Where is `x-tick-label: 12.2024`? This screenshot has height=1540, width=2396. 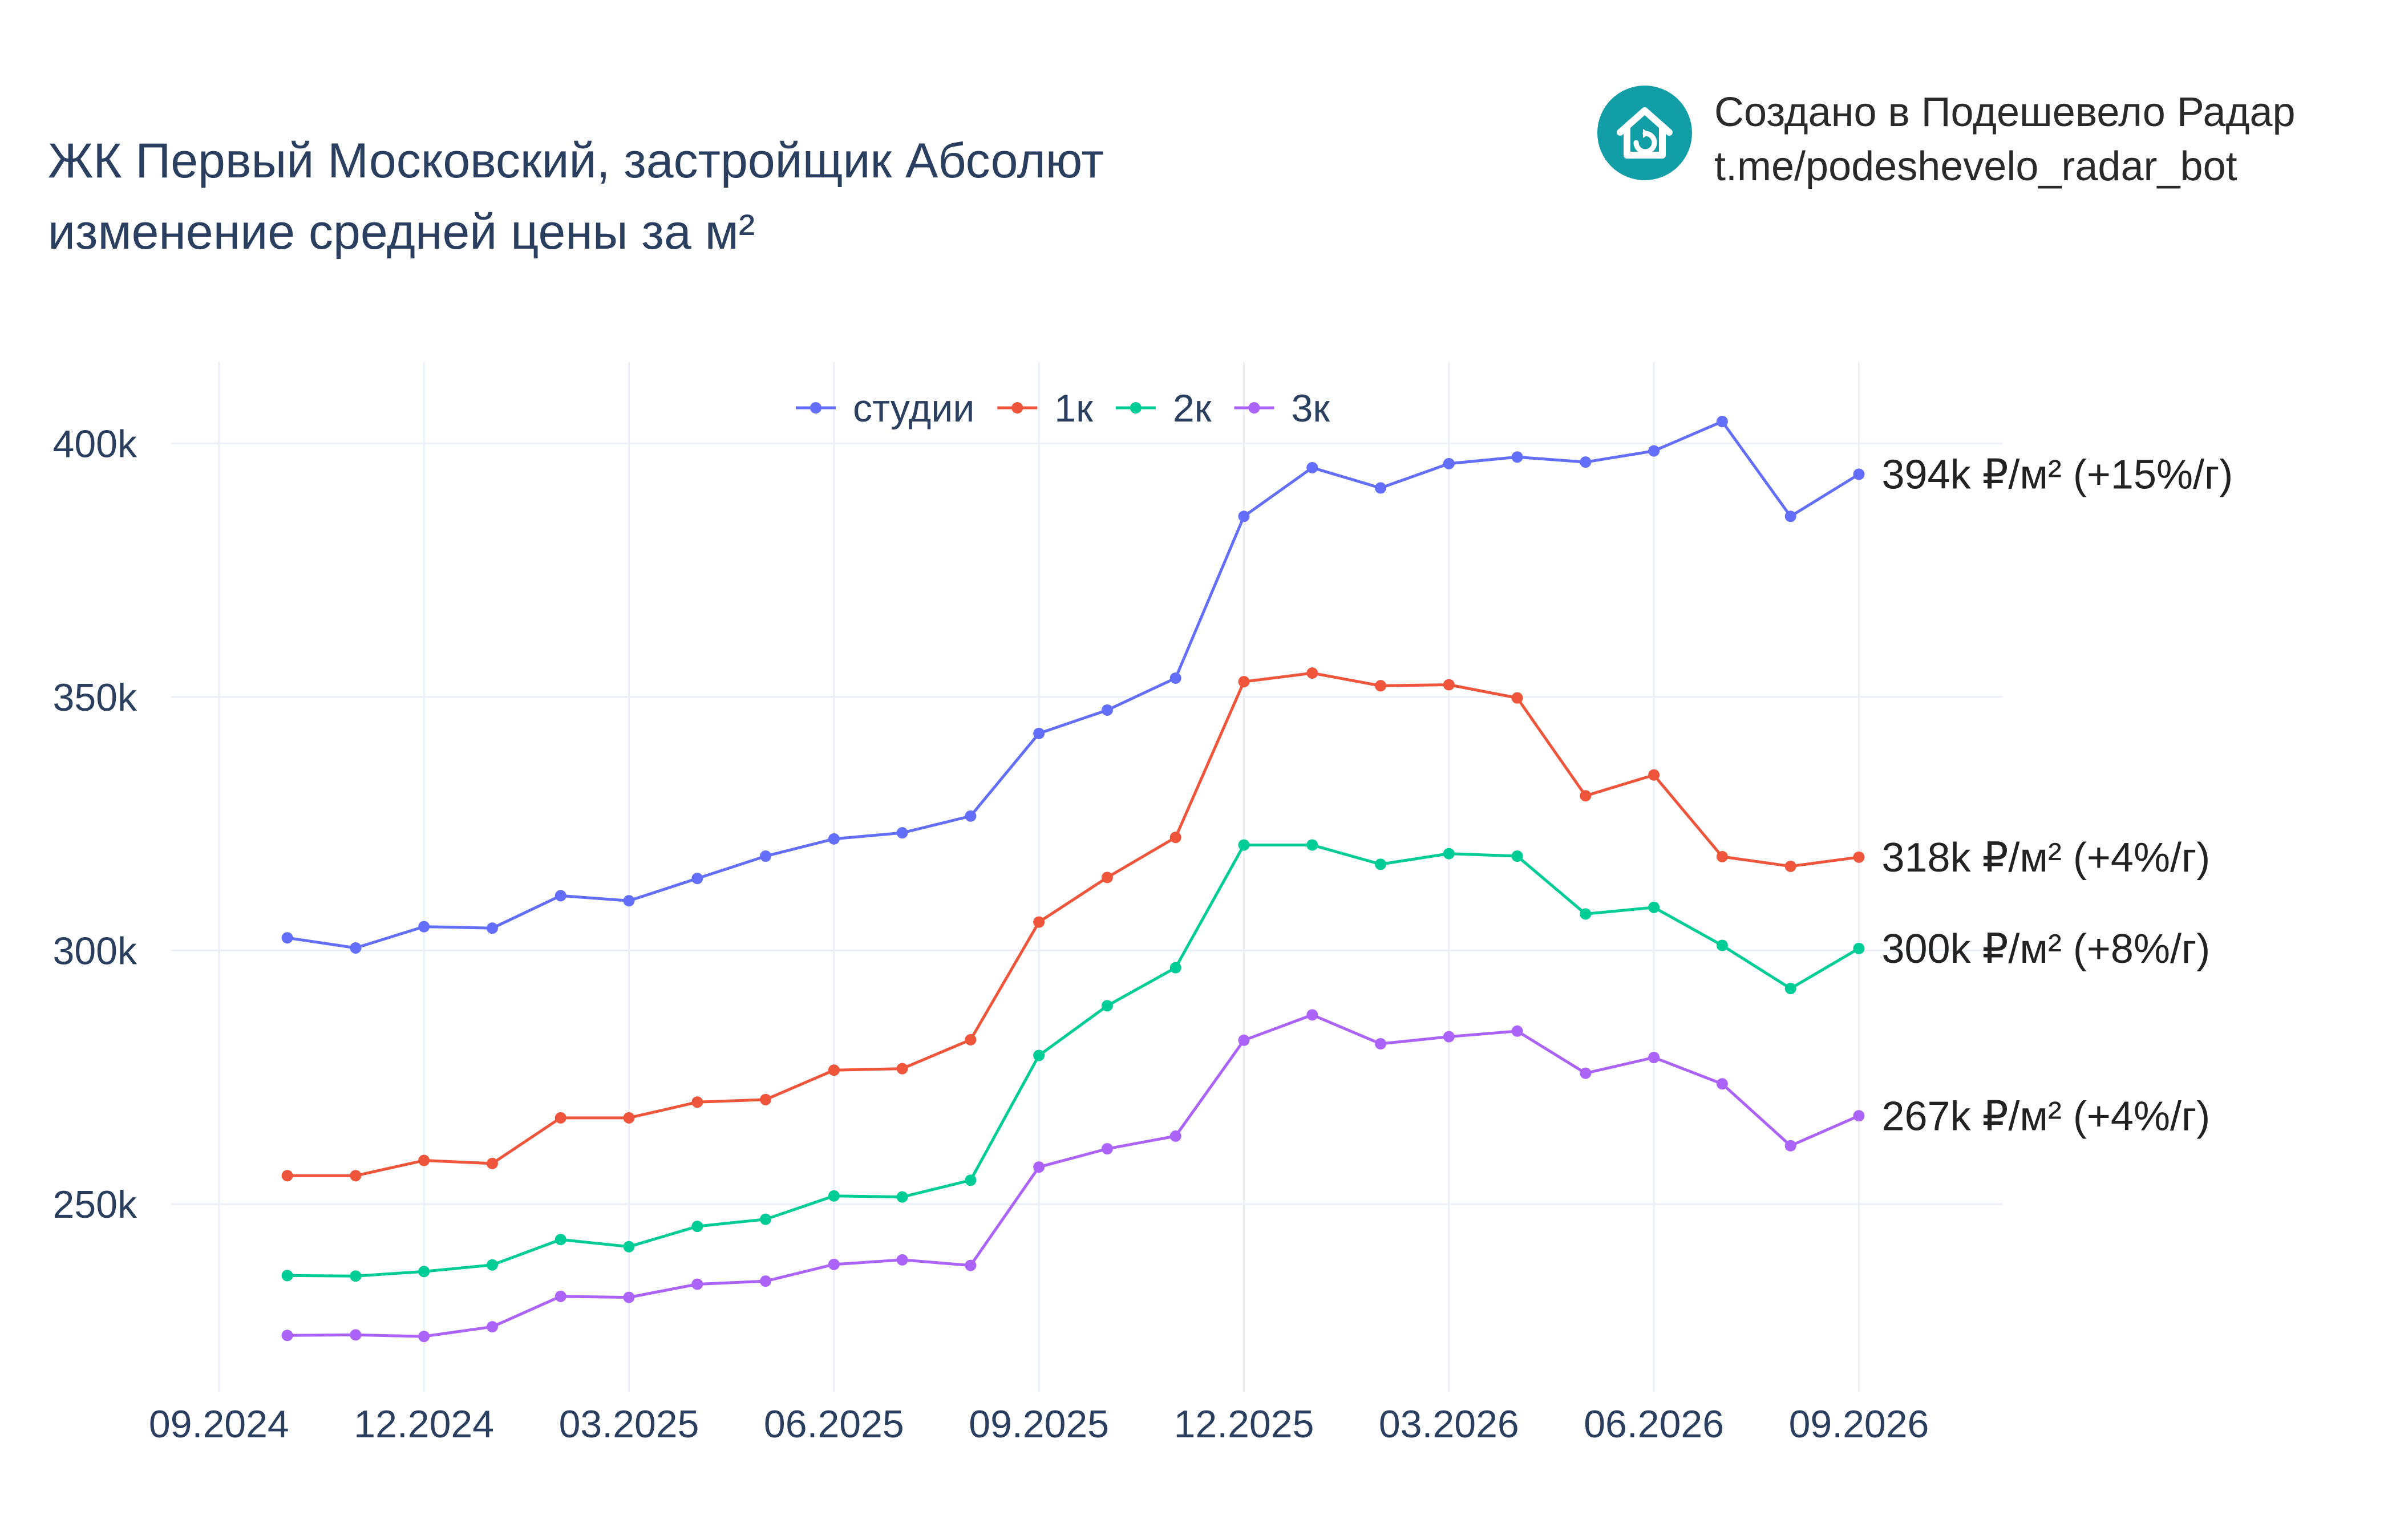
x-tick-label: 12.2024 is located at coordinates (424, 1425).